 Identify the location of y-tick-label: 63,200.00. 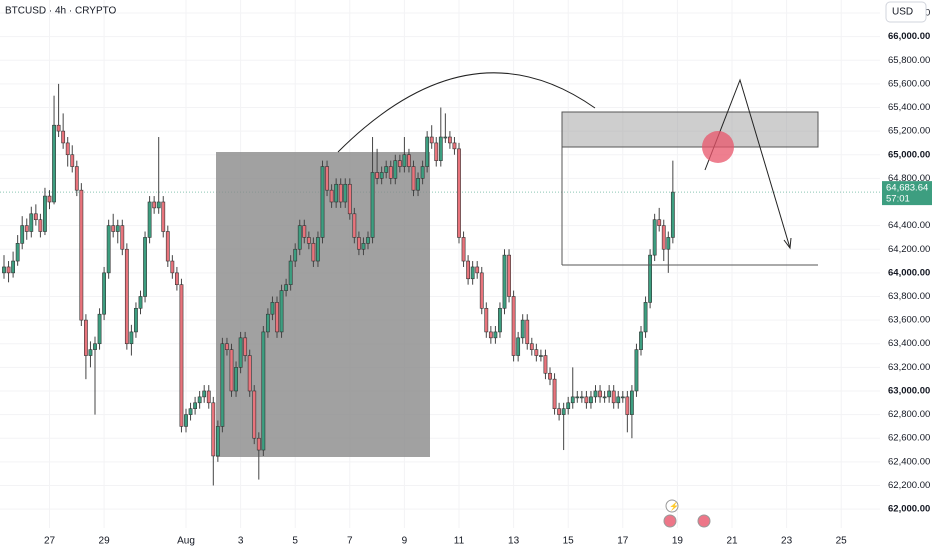
(909, 367).